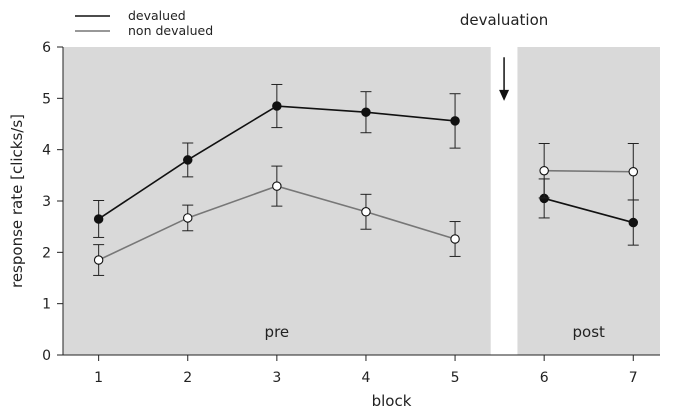 Image resolution: width=673 pixels, height=414 pixels. I want to click on y-ticks: 0 1 2 3 4 5 6, so click(52, 202).